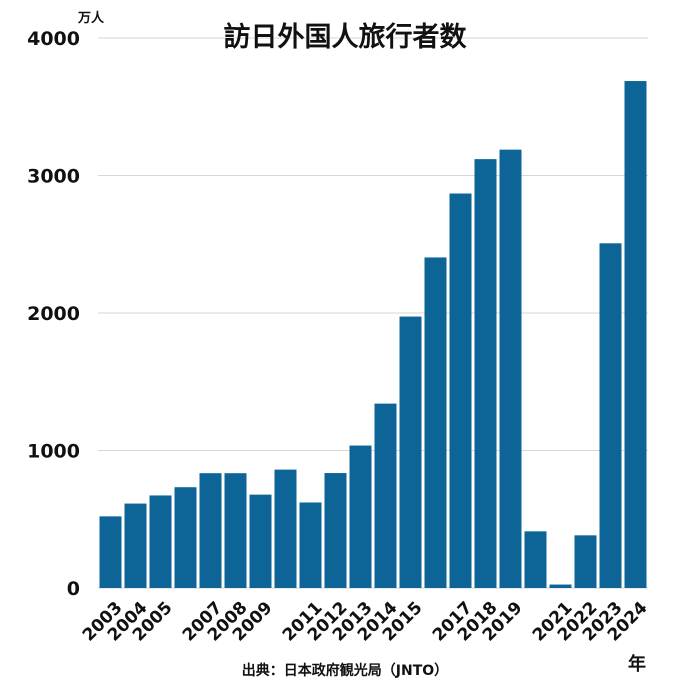 This screenshot has height=695, width=689. Describe the element at coordinates (53, 177) in the screenshot. I see `y-tick-label: 3000` at that location.